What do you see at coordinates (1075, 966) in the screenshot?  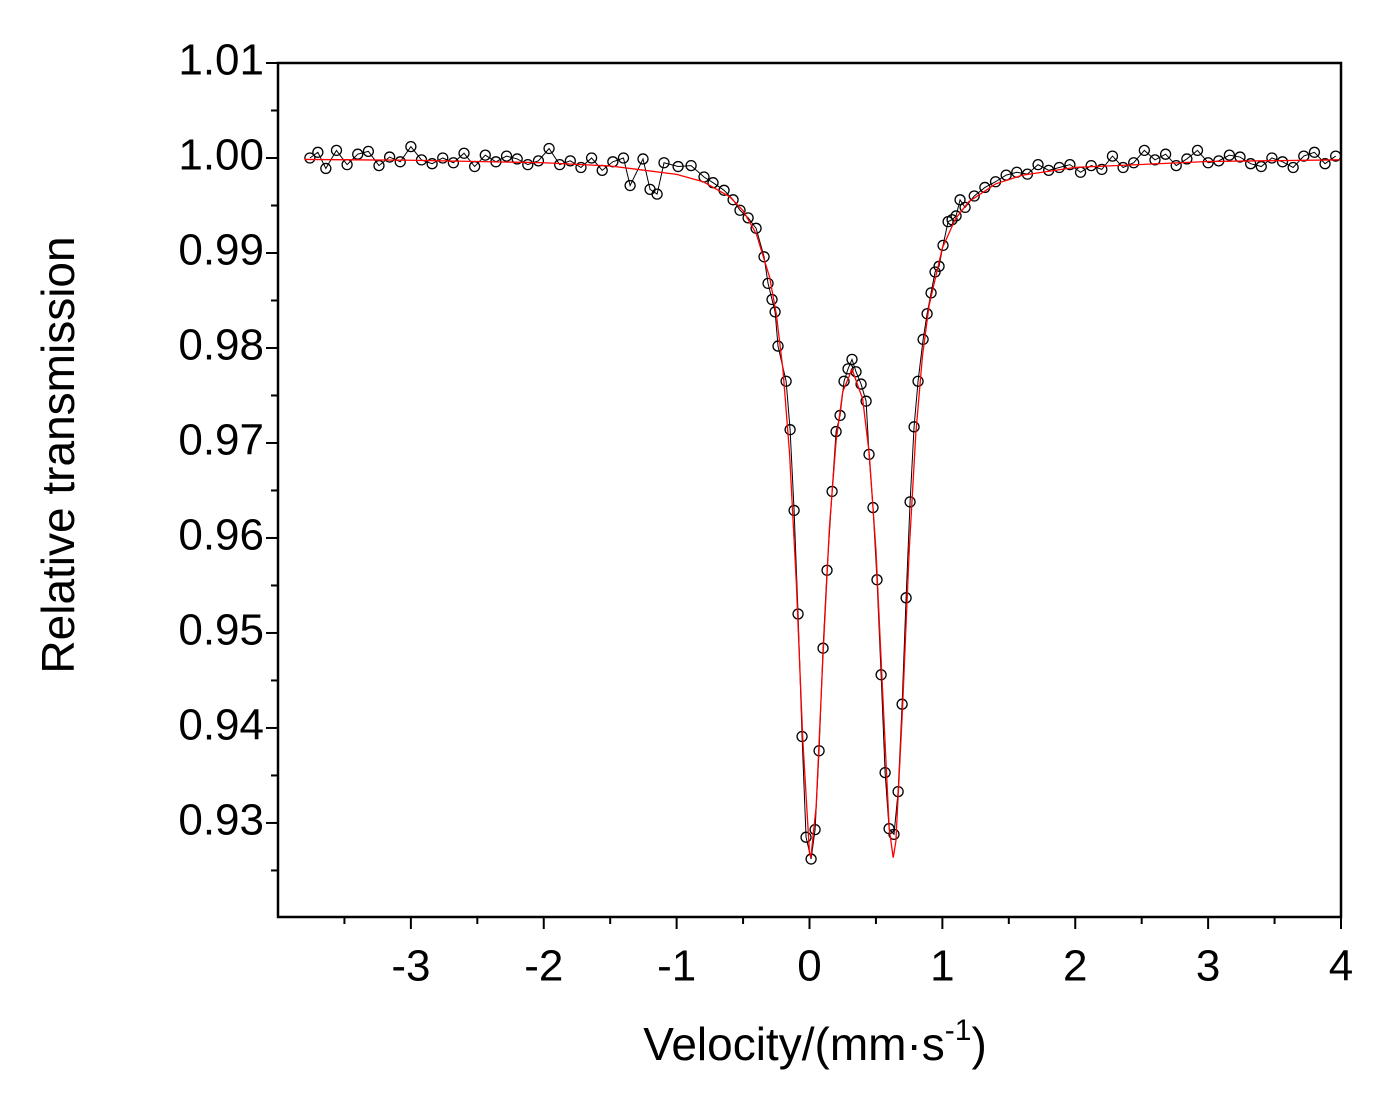 I see `x-tick-label: 2` at bounding box center [1075, 966].